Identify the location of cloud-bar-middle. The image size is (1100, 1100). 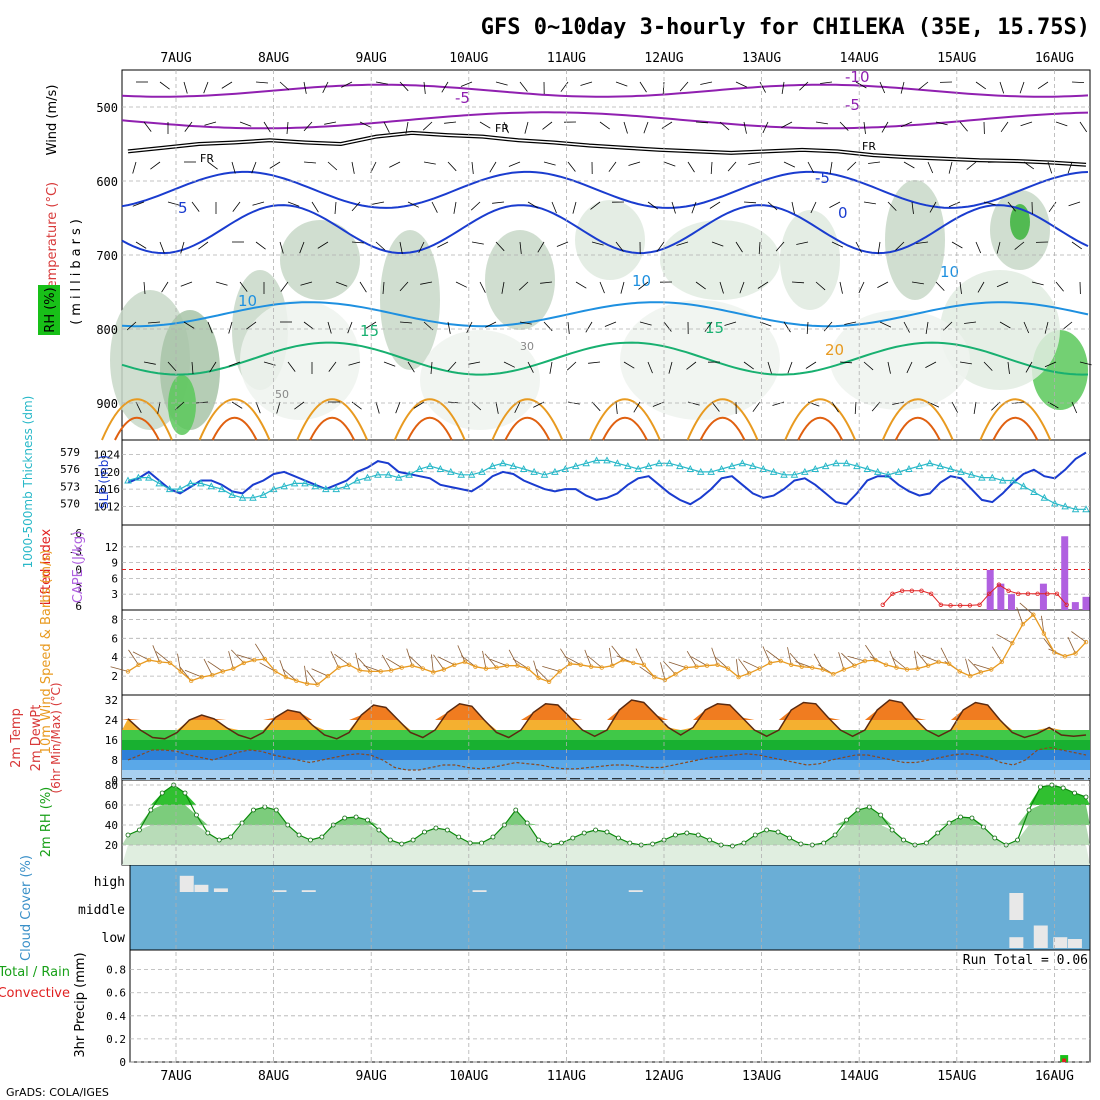
(1016, 906).